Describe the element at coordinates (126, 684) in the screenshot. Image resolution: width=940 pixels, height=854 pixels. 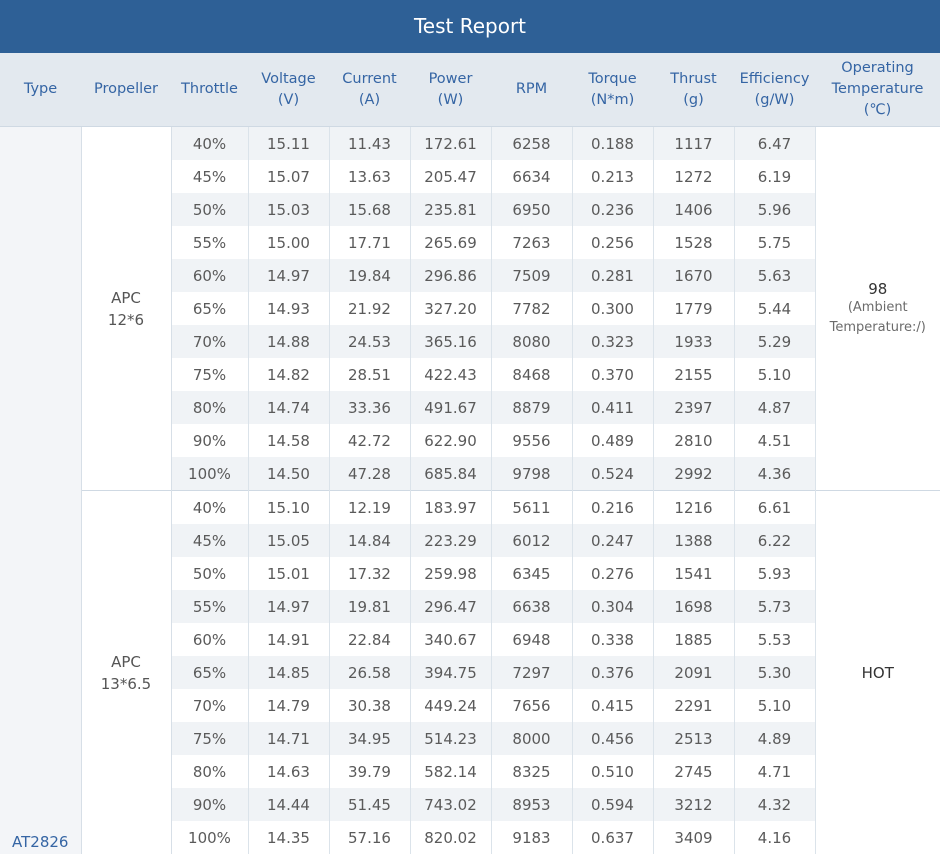
I see `propeller-size: 13*6.5` at that location.